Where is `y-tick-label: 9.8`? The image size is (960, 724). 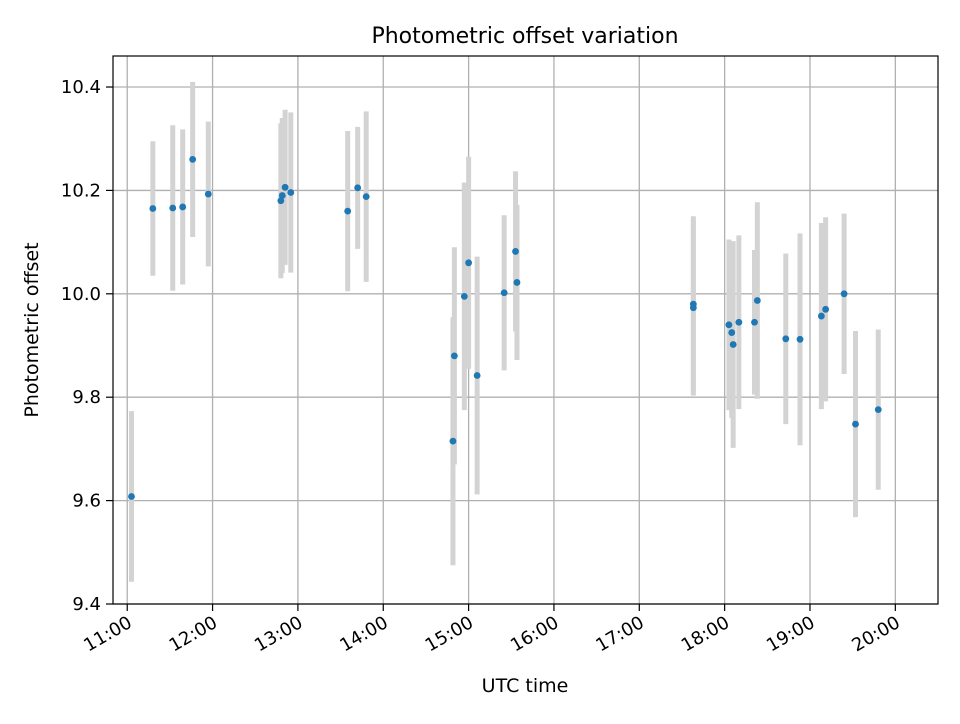
y-tick-label: 9.8 is located at coordinates (86, 397).